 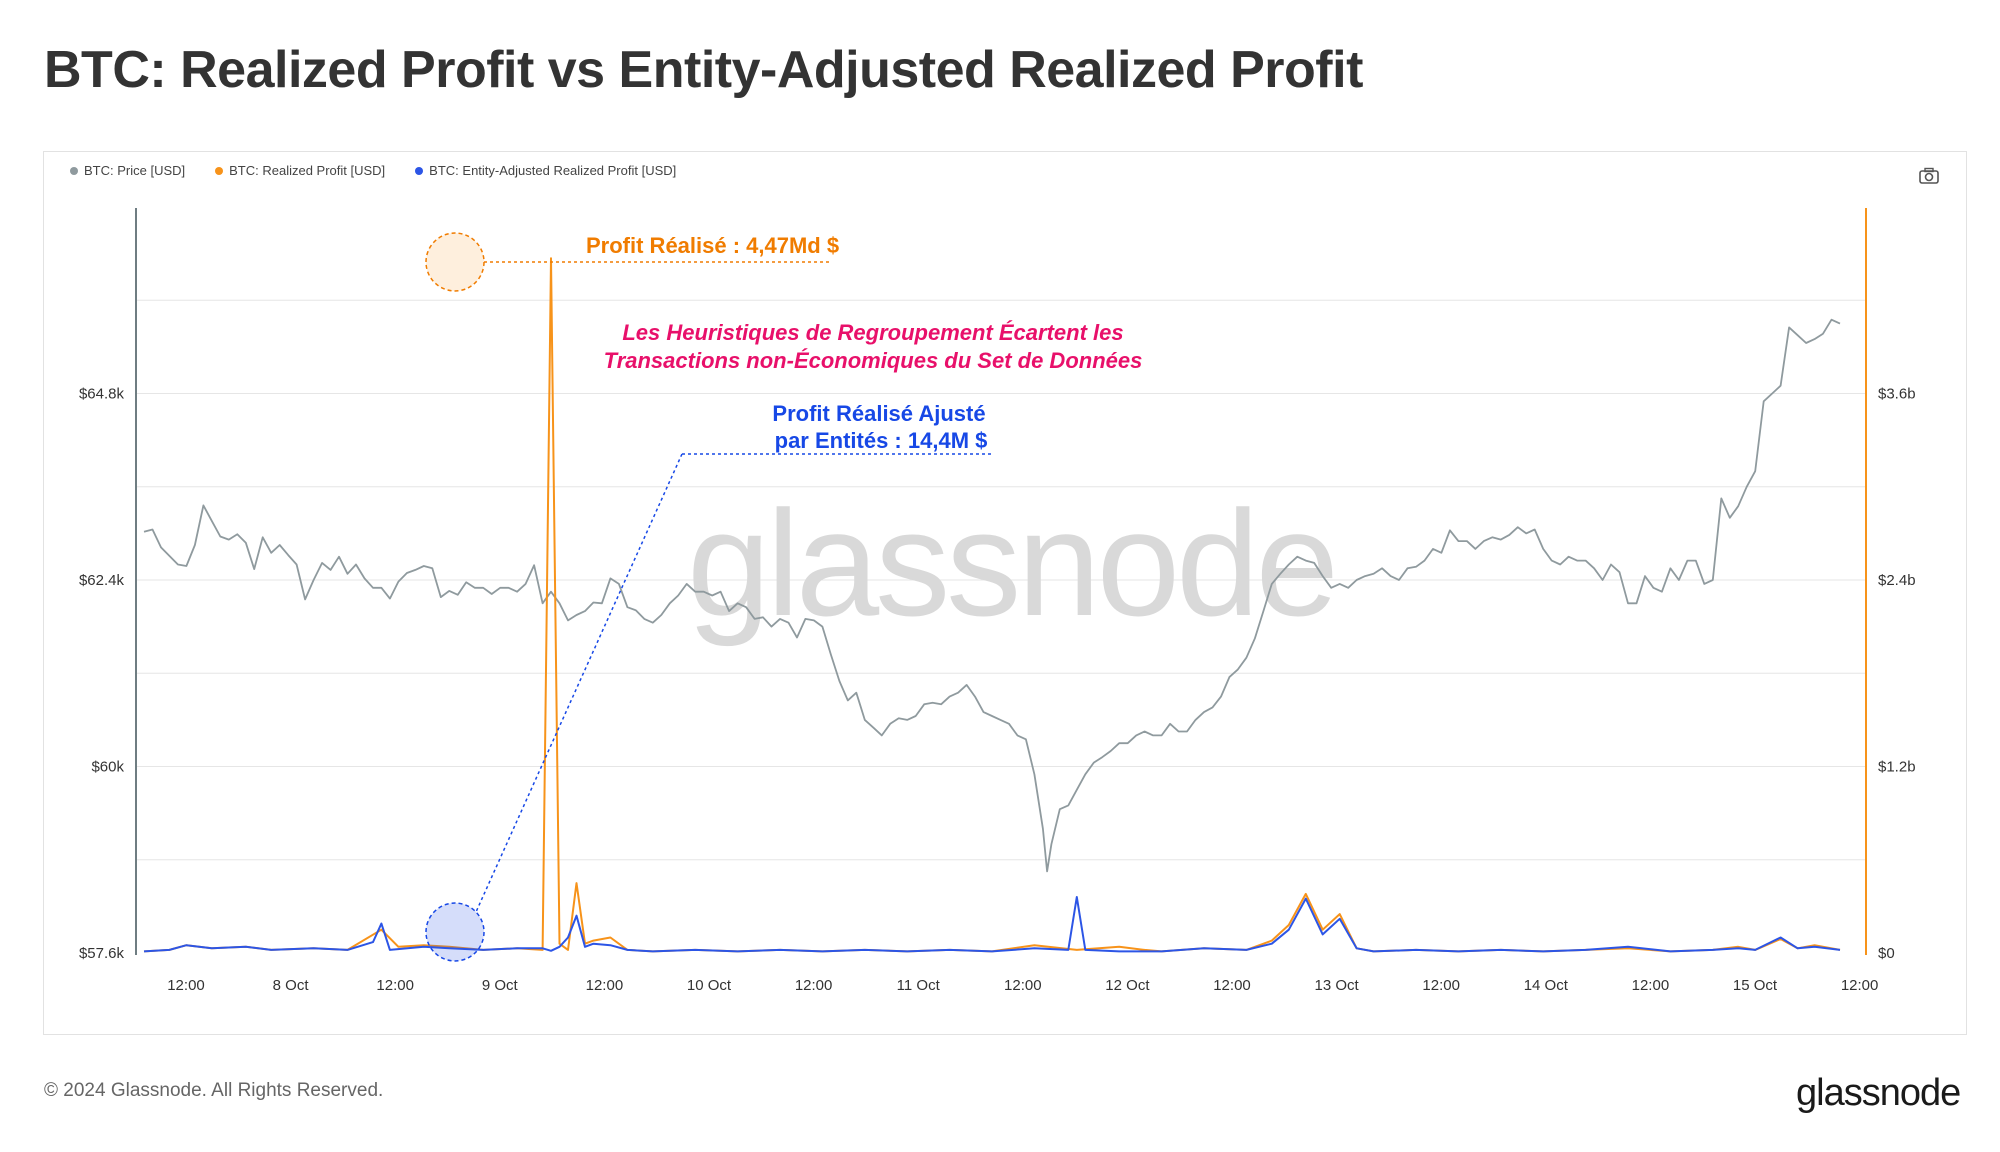 I want to click on watermark: glassnode, so click(x=1011, y=563).